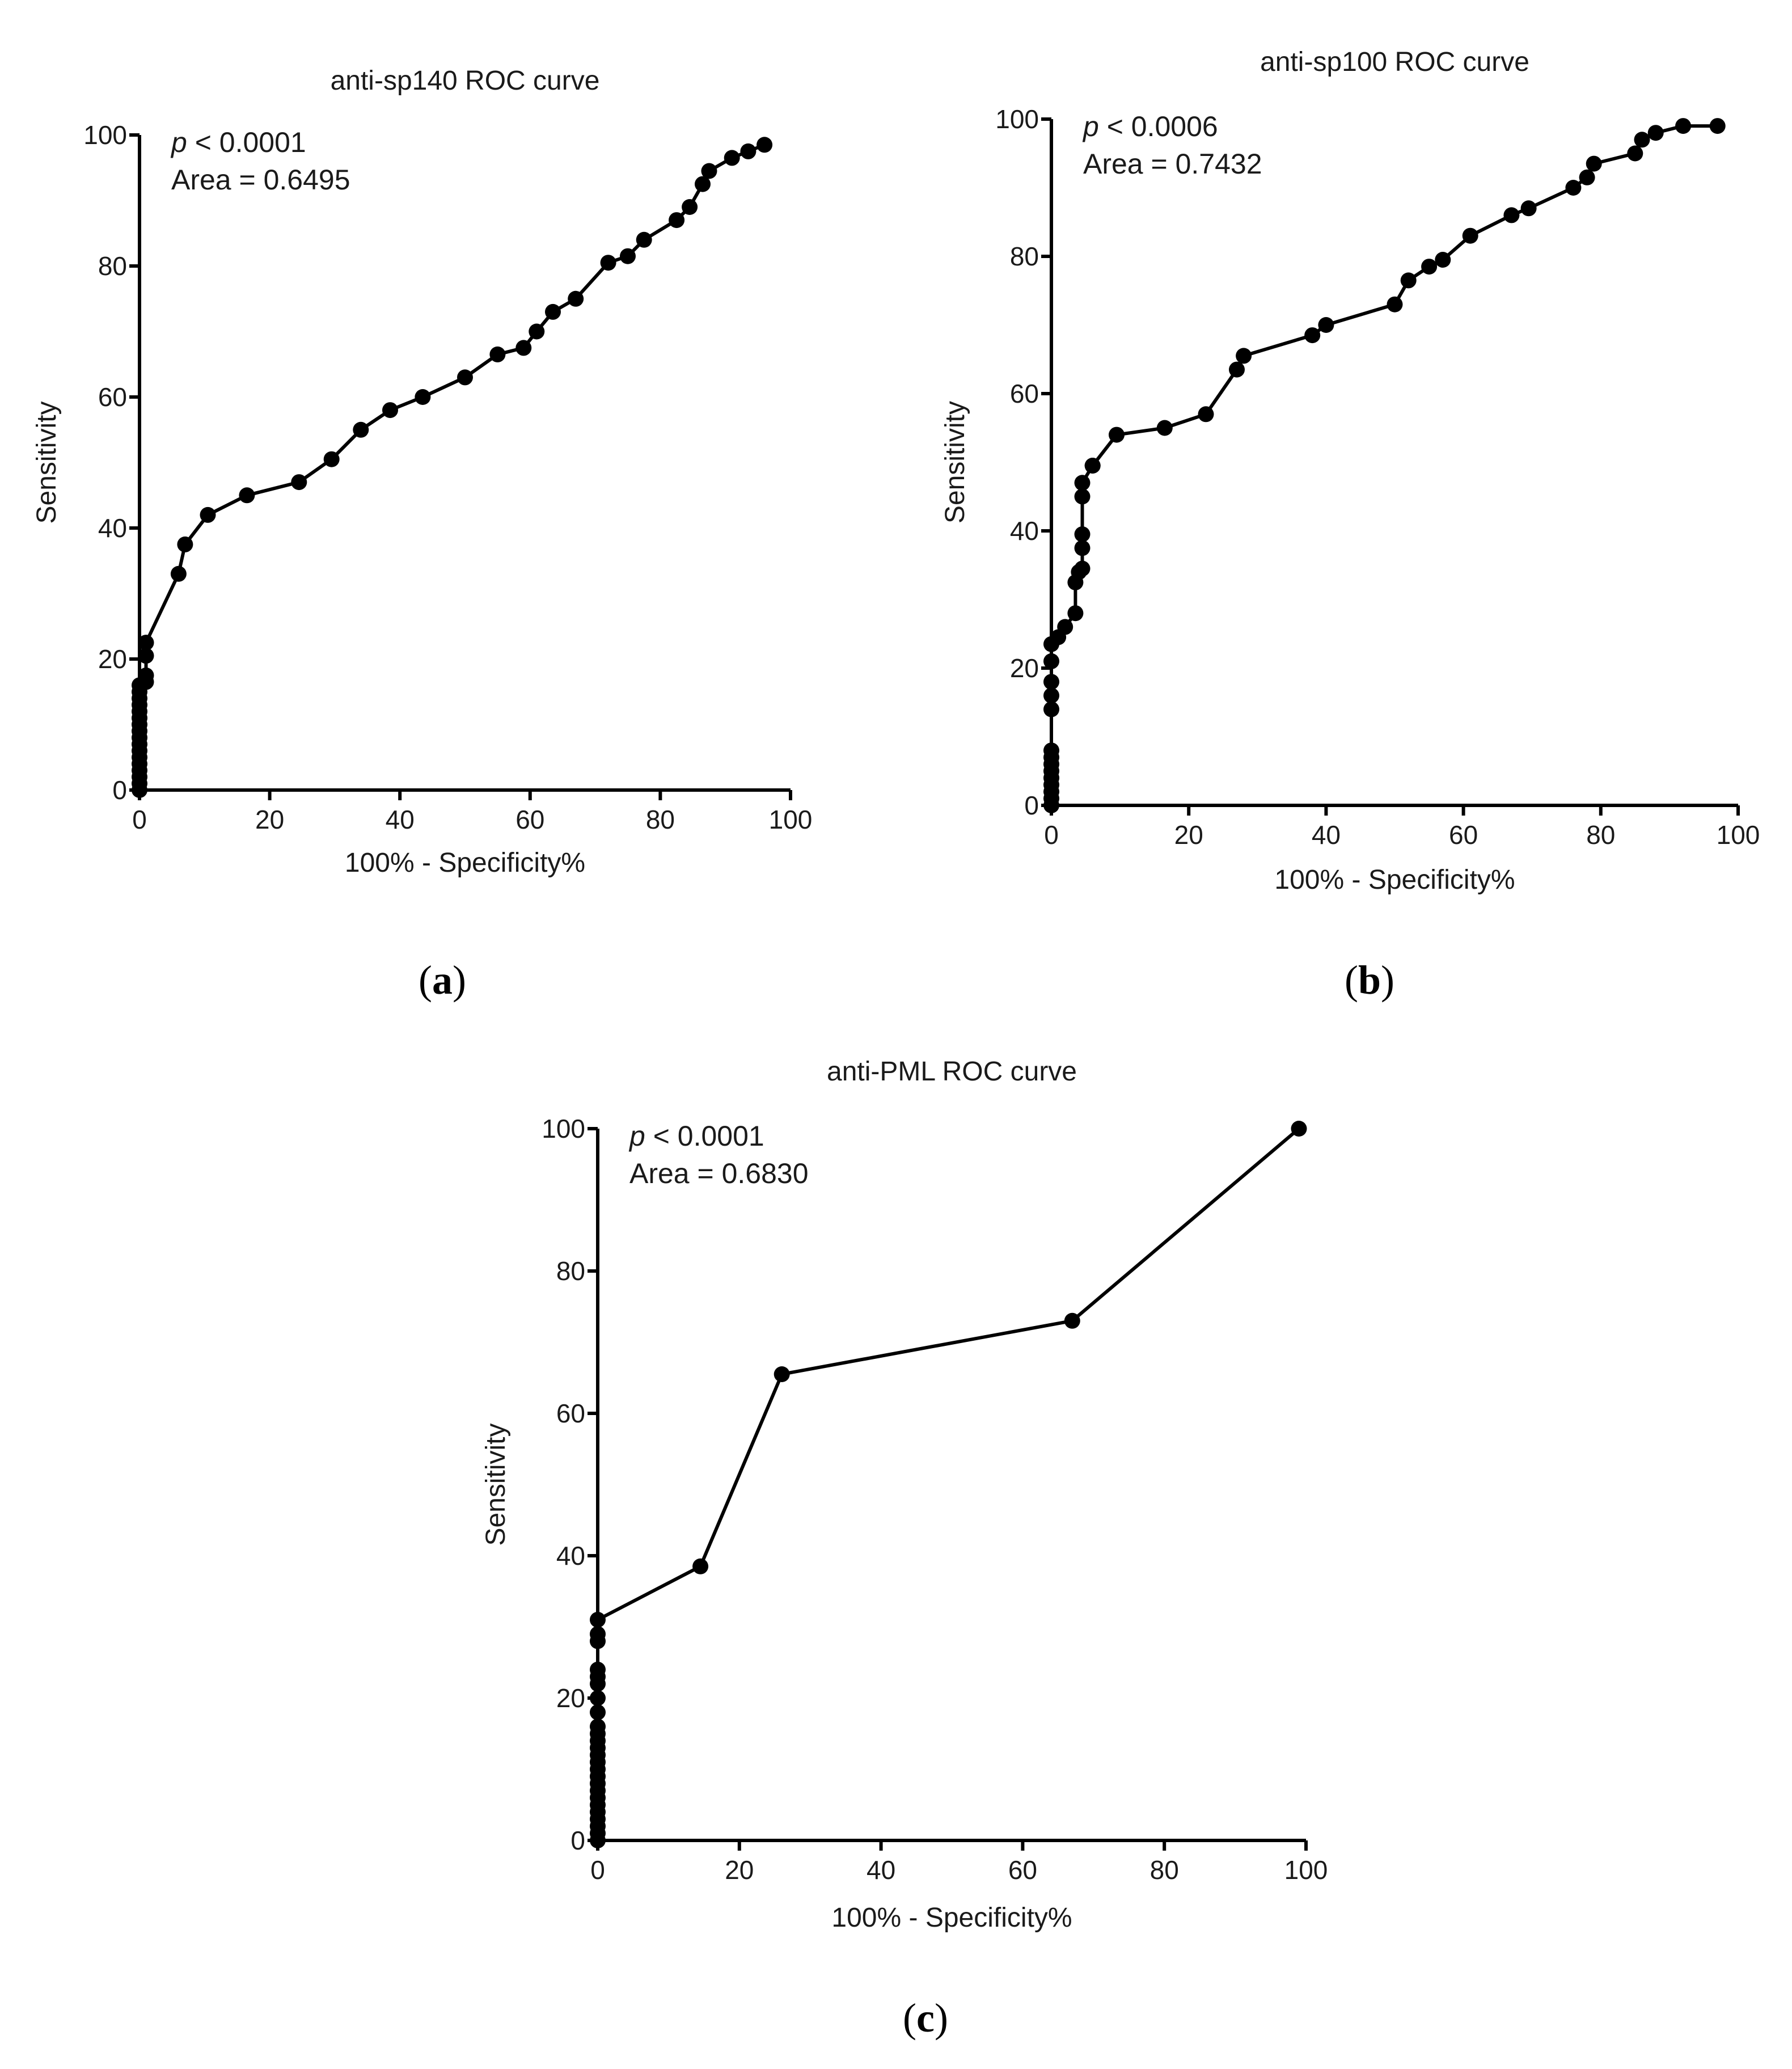 The image size is (1792, 2069). Describe the element at coordinates (597, 1870) in the screenshot. I see `x-tick-label: 0` at that location.